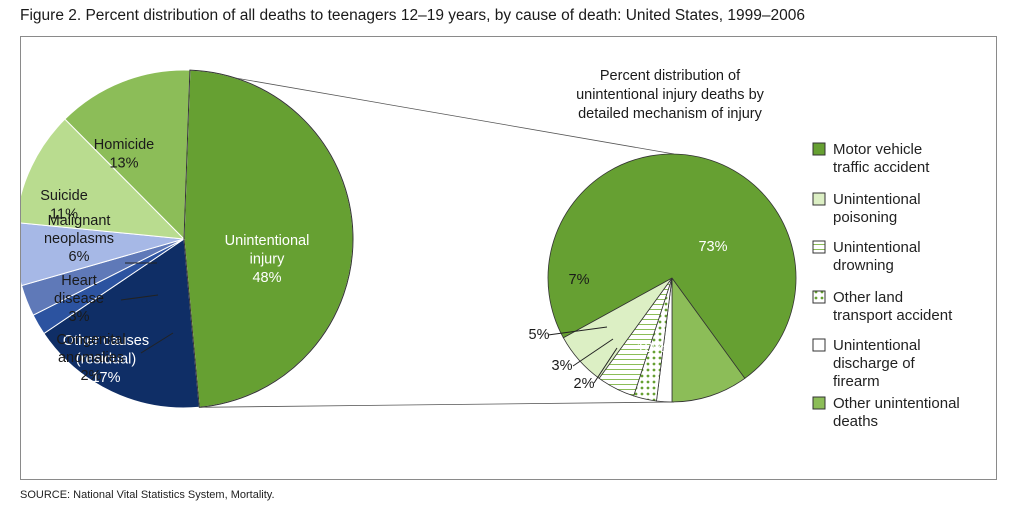 The height and width of the screenshot is (509, 1017). I want to click on legend-item-unintentional-poisoning: Unintentional poisoning, so click(866, 208).